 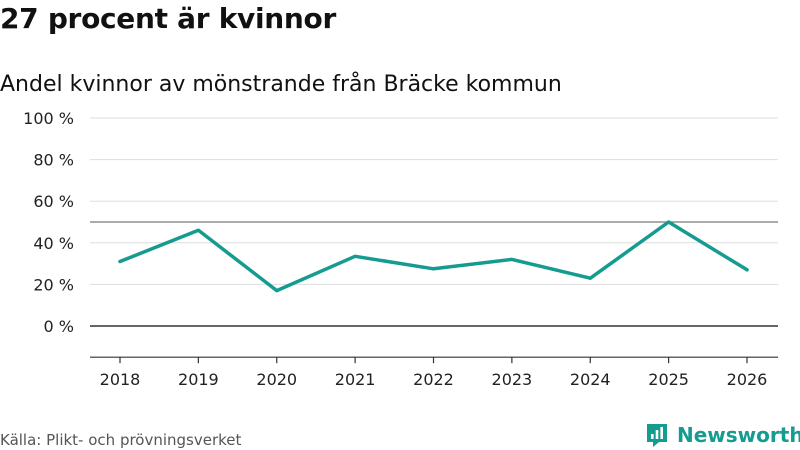 What do you see at coordinates (53, 243) in the screenshot?
I see `y-tick-label: 40 %` at bounding box center [53, 243].